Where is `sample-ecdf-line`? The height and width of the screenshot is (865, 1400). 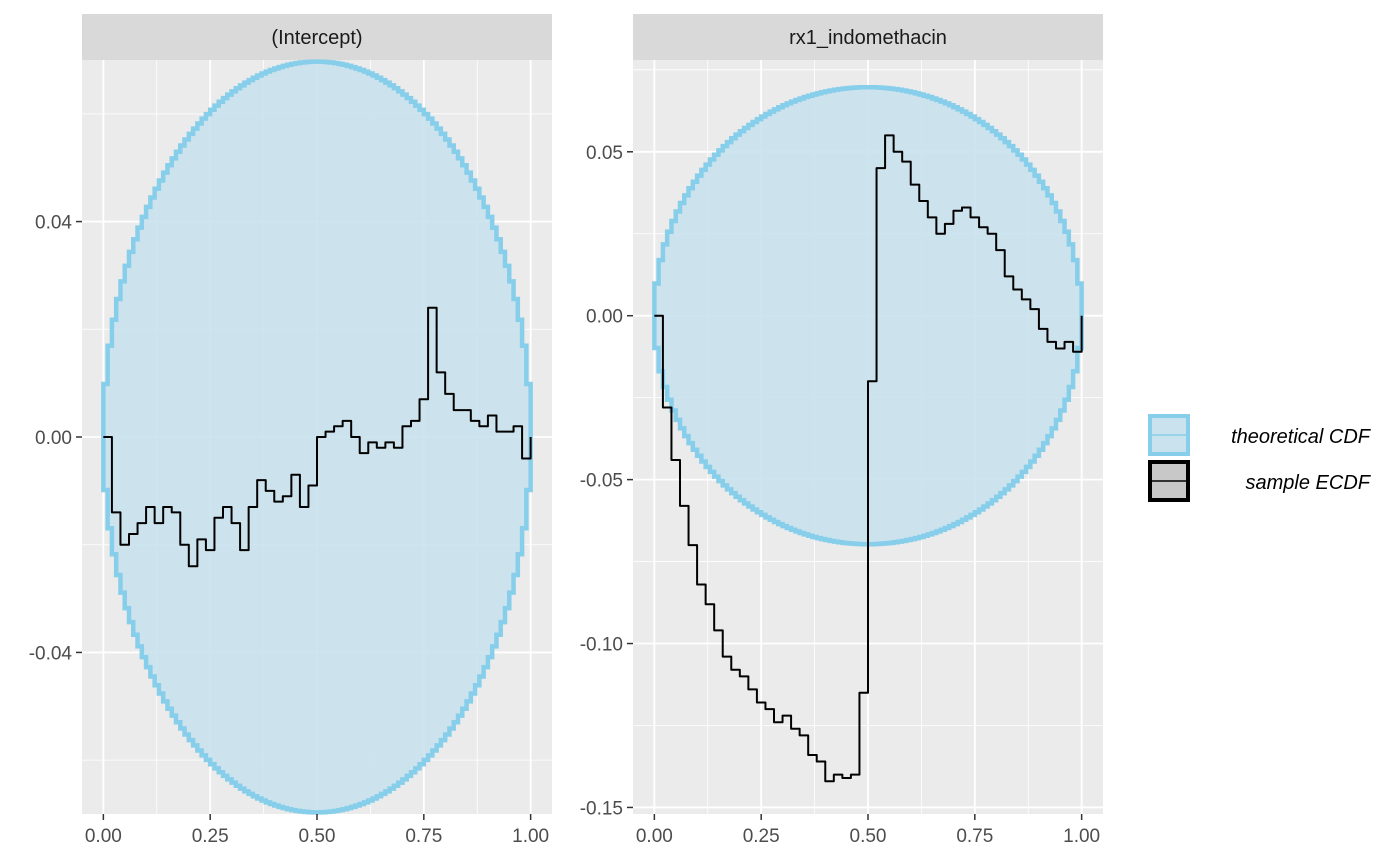 sample-ecdf-line is located at coordinates (317, 437).